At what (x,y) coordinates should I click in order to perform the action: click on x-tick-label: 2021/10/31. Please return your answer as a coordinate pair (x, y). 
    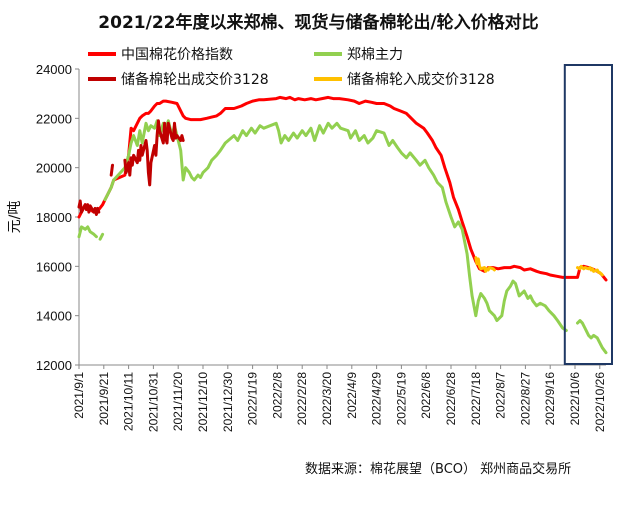
    Looking at the image, I should click on (153, 402).